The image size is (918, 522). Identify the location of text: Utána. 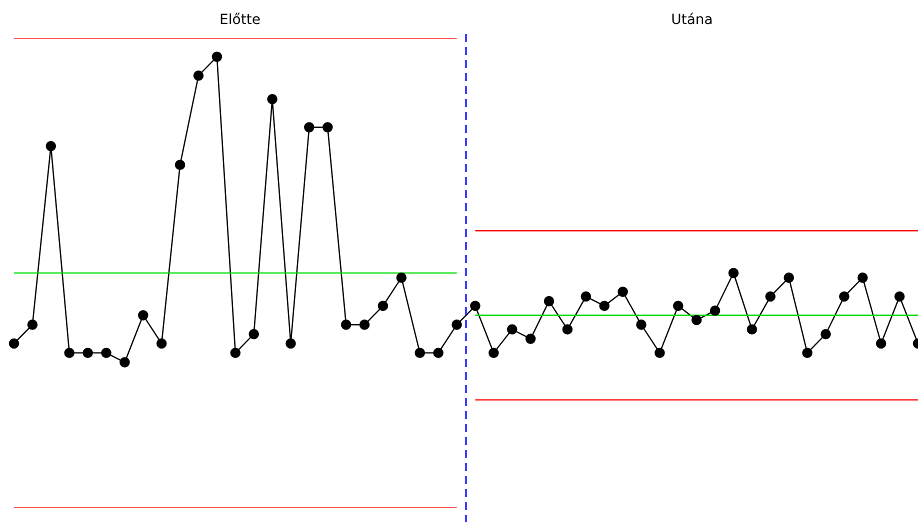
(692, 20).